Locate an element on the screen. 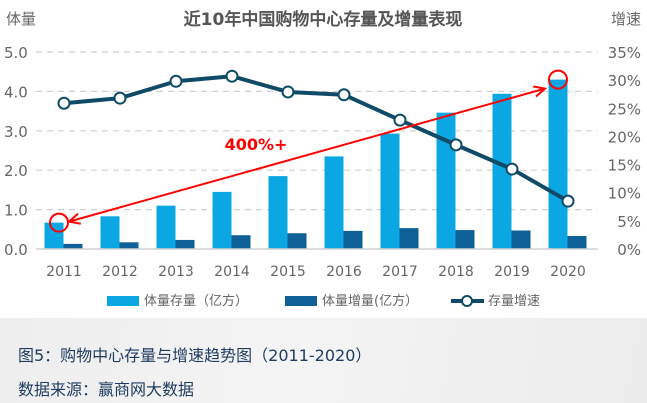 The height and width of the screenshot is (403, 647). legend-label-growth: 存量增速 is located at coordinates (514, 301).